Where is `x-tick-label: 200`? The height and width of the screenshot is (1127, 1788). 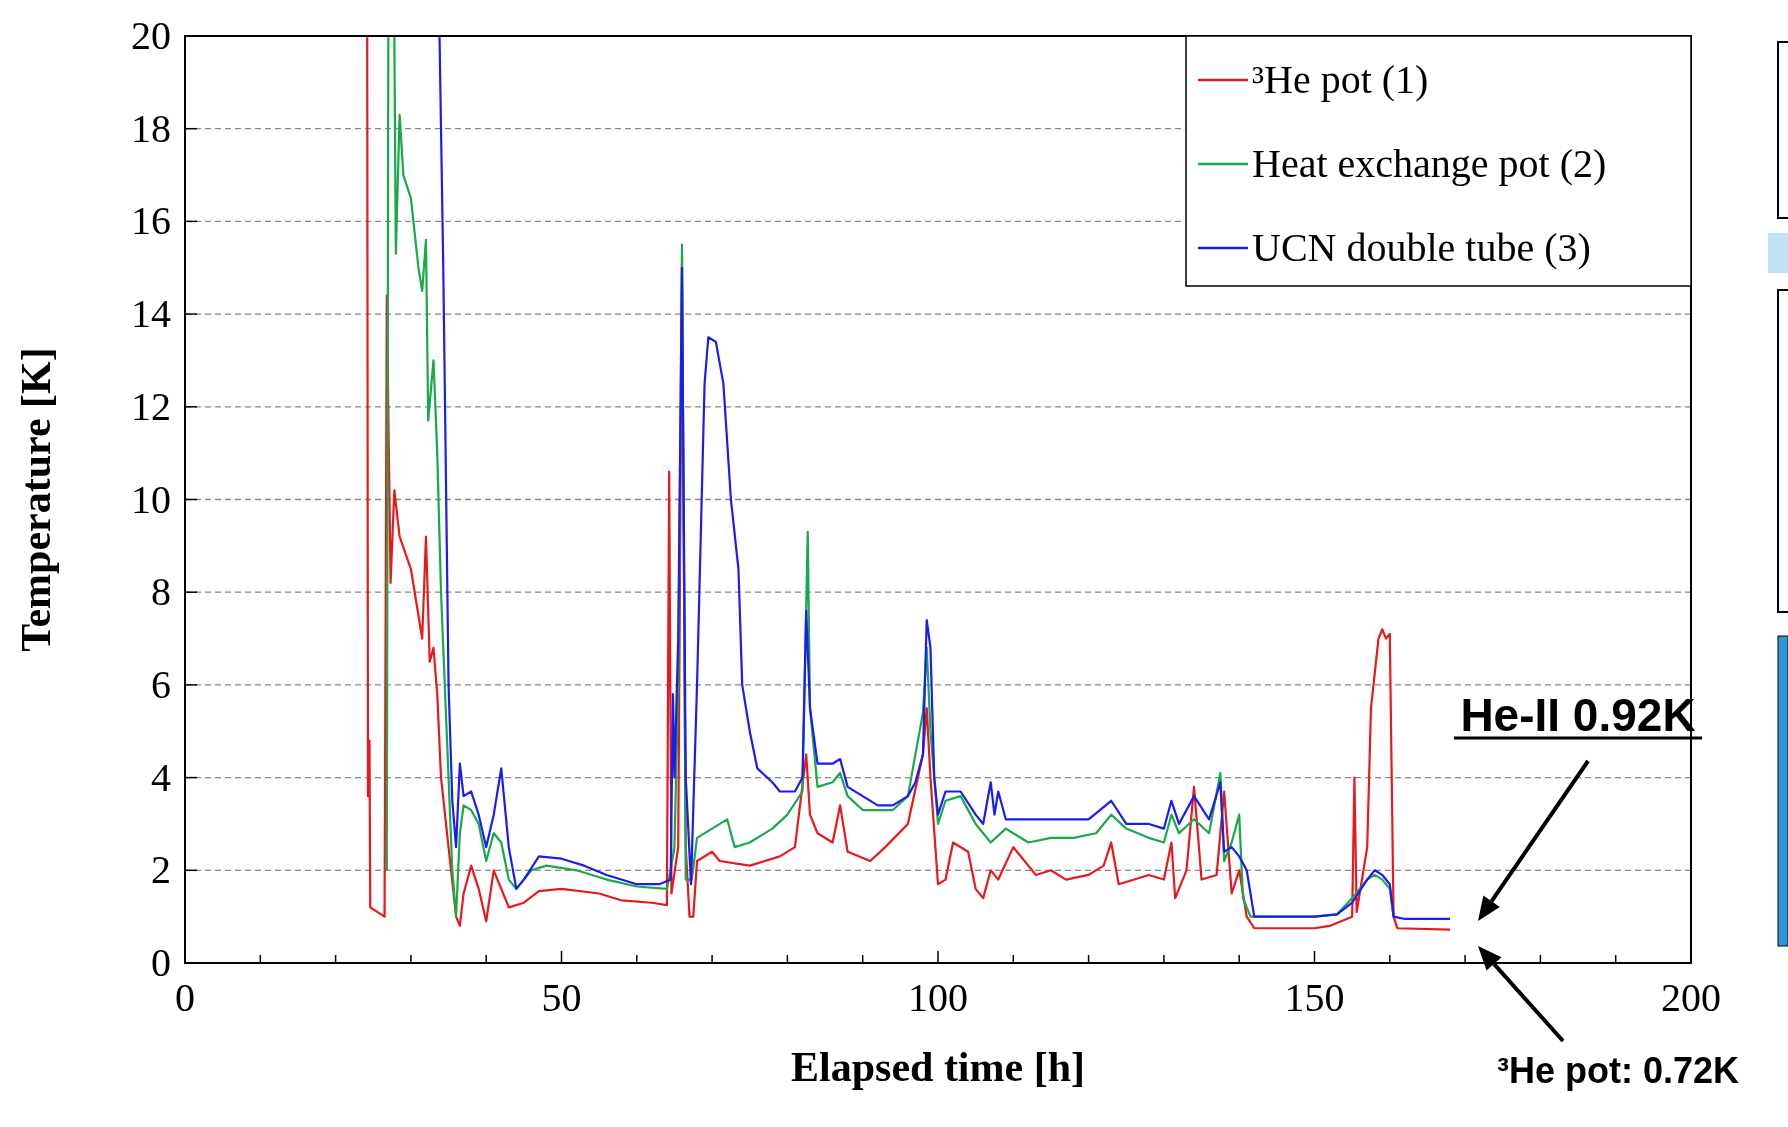
x-tick-label: 200 is located at coordinates (1691, 997).